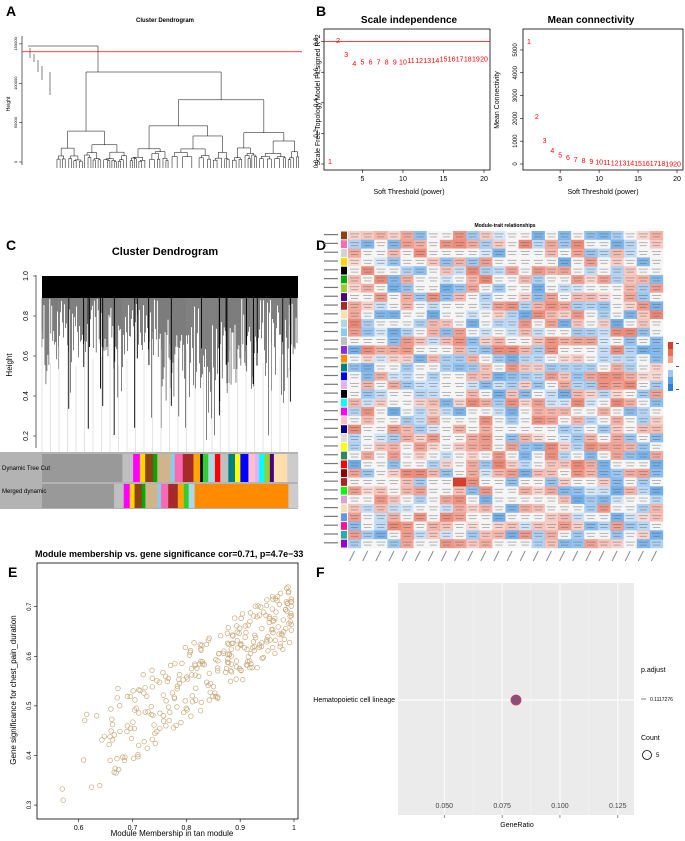 Image resolution: width=685 pixels, height=841 pixels. What do you see at coordinates (79, 828) in the screenshot?
I see `e-xtick-label: 0.6` at bounding box center [79, 828].